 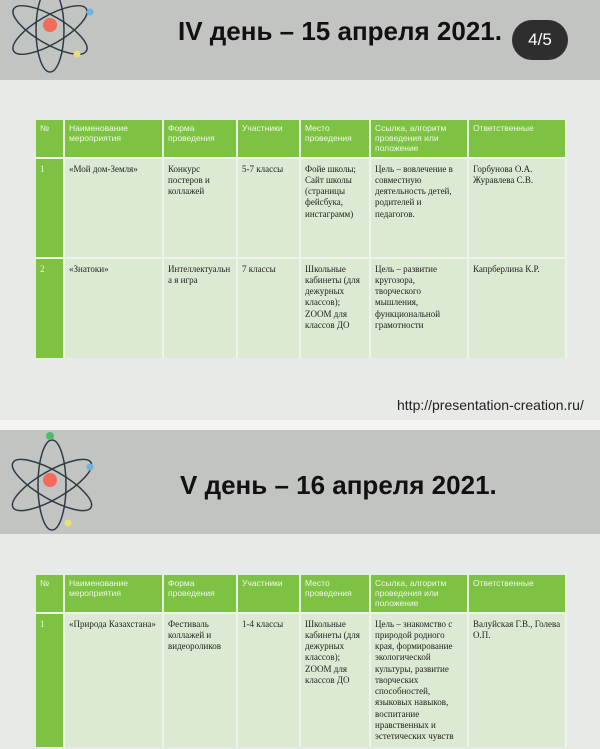 I want to click on cell: «Знатоки», so click(x=114, y=307).